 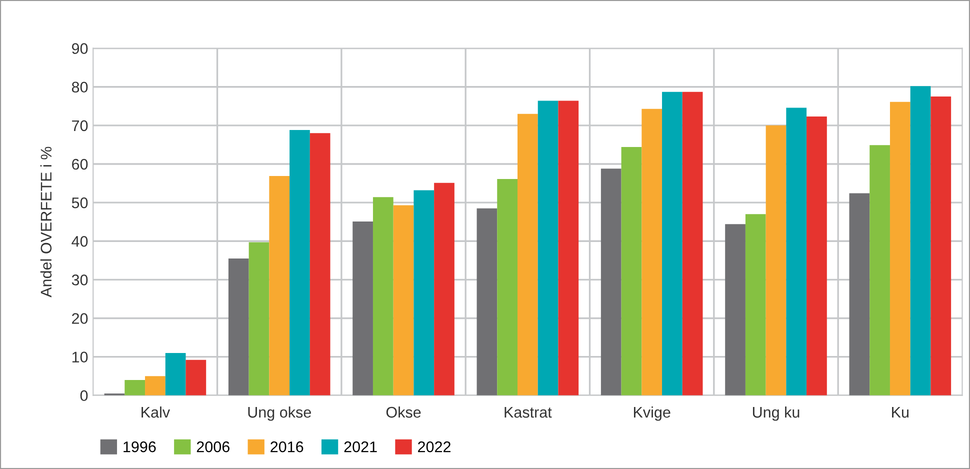 What do you see at coordinates (46, 222) in the screenshot?
I see `y-axis-title: Andel OVERFETE i %` at bounding box center [46, 222].